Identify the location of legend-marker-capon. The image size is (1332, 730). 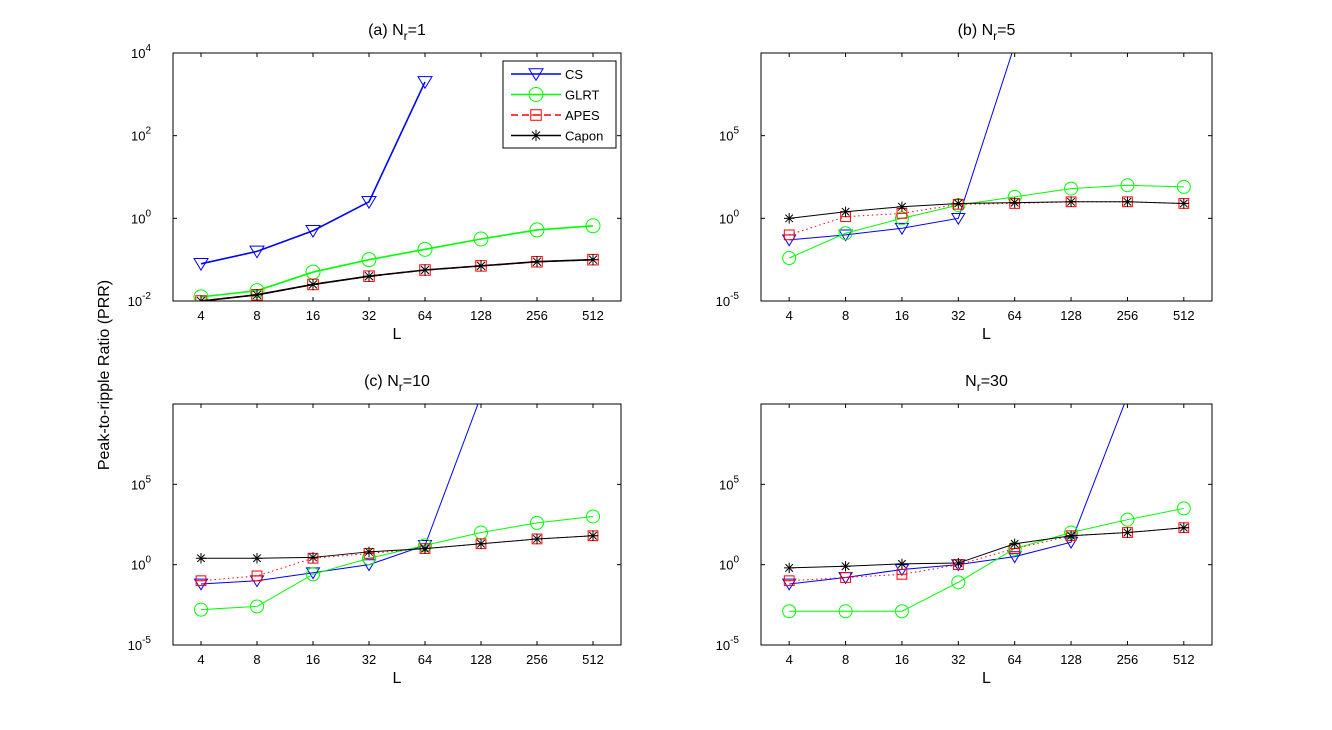
(536, 135).